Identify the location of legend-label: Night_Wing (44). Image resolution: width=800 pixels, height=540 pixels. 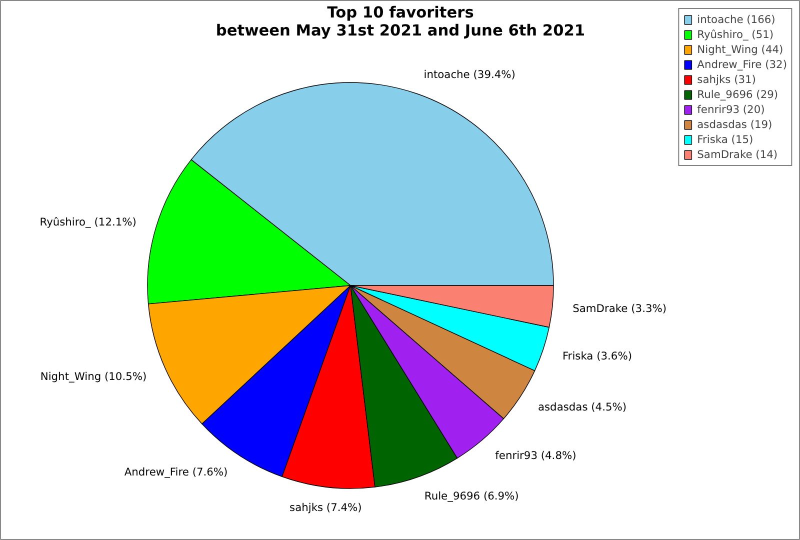
(740, 49).